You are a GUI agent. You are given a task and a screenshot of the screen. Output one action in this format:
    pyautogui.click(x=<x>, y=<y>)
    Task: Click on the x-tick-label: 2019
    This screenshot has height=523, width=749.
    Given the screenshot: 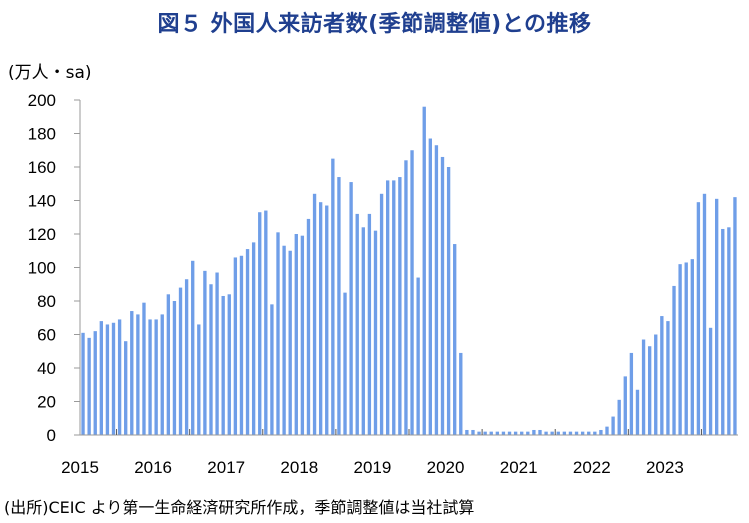 What is the action you would take?
    pyautogui.click(x=373, y=467)
    